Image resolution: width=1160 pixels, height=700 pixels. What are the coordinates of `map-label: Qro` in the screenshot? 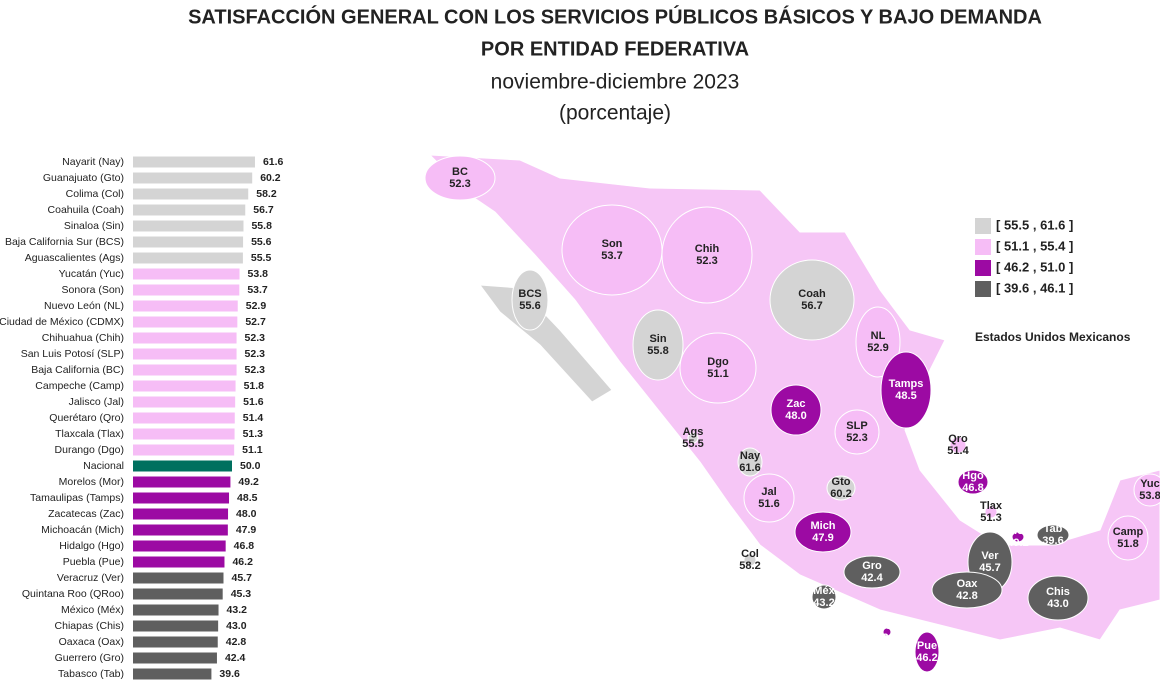 It's located at (958, 439).